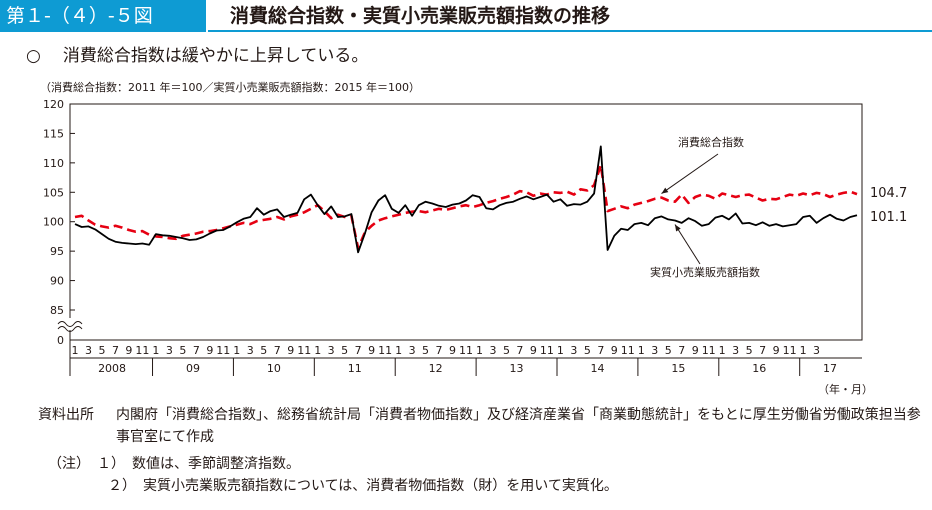  What do you see at coordinates (53, 104) in the screenshot?
I see `y-tick-label: 120` at bounding box center [53, 104].